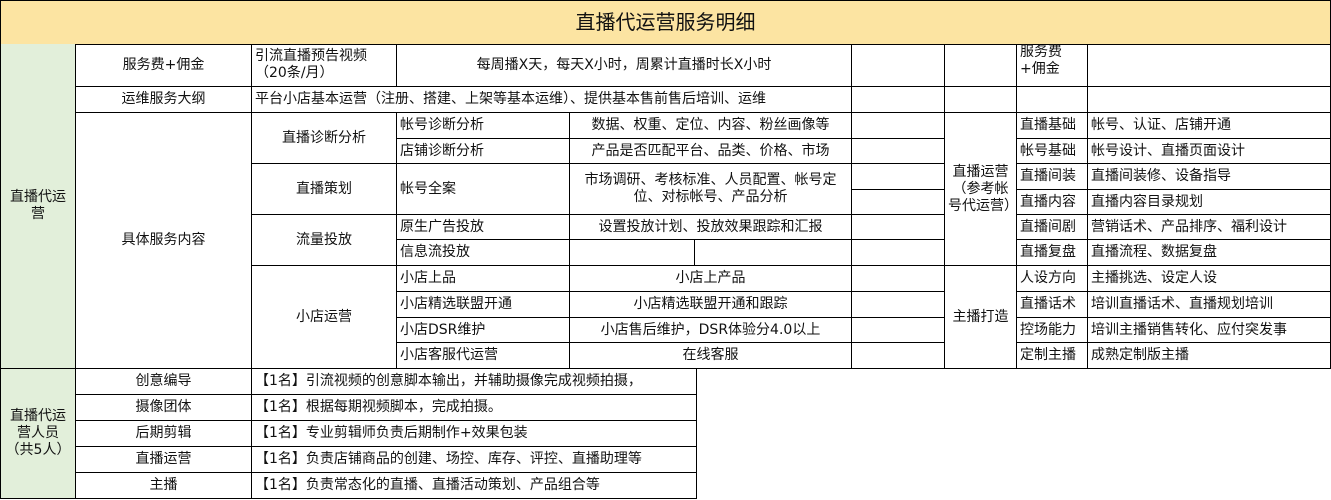 Image resolution: width=1331 pixels, height=500 pixels. What do you see at coordinates (164, 65) in the screenshot?
I see `fee-label: 服务费+佣金` at bounding box center [164, 65].